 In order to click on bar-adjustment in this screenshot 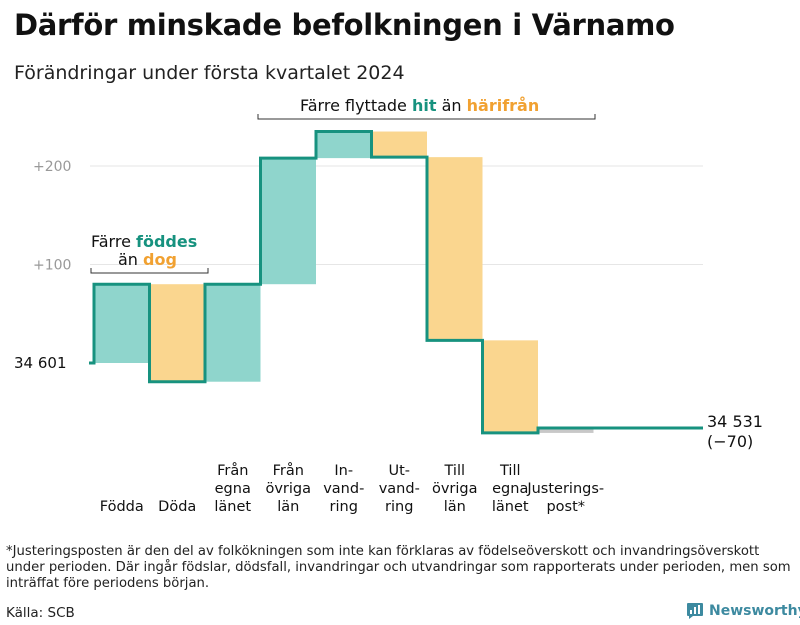, I will do `click(566, 430)`.